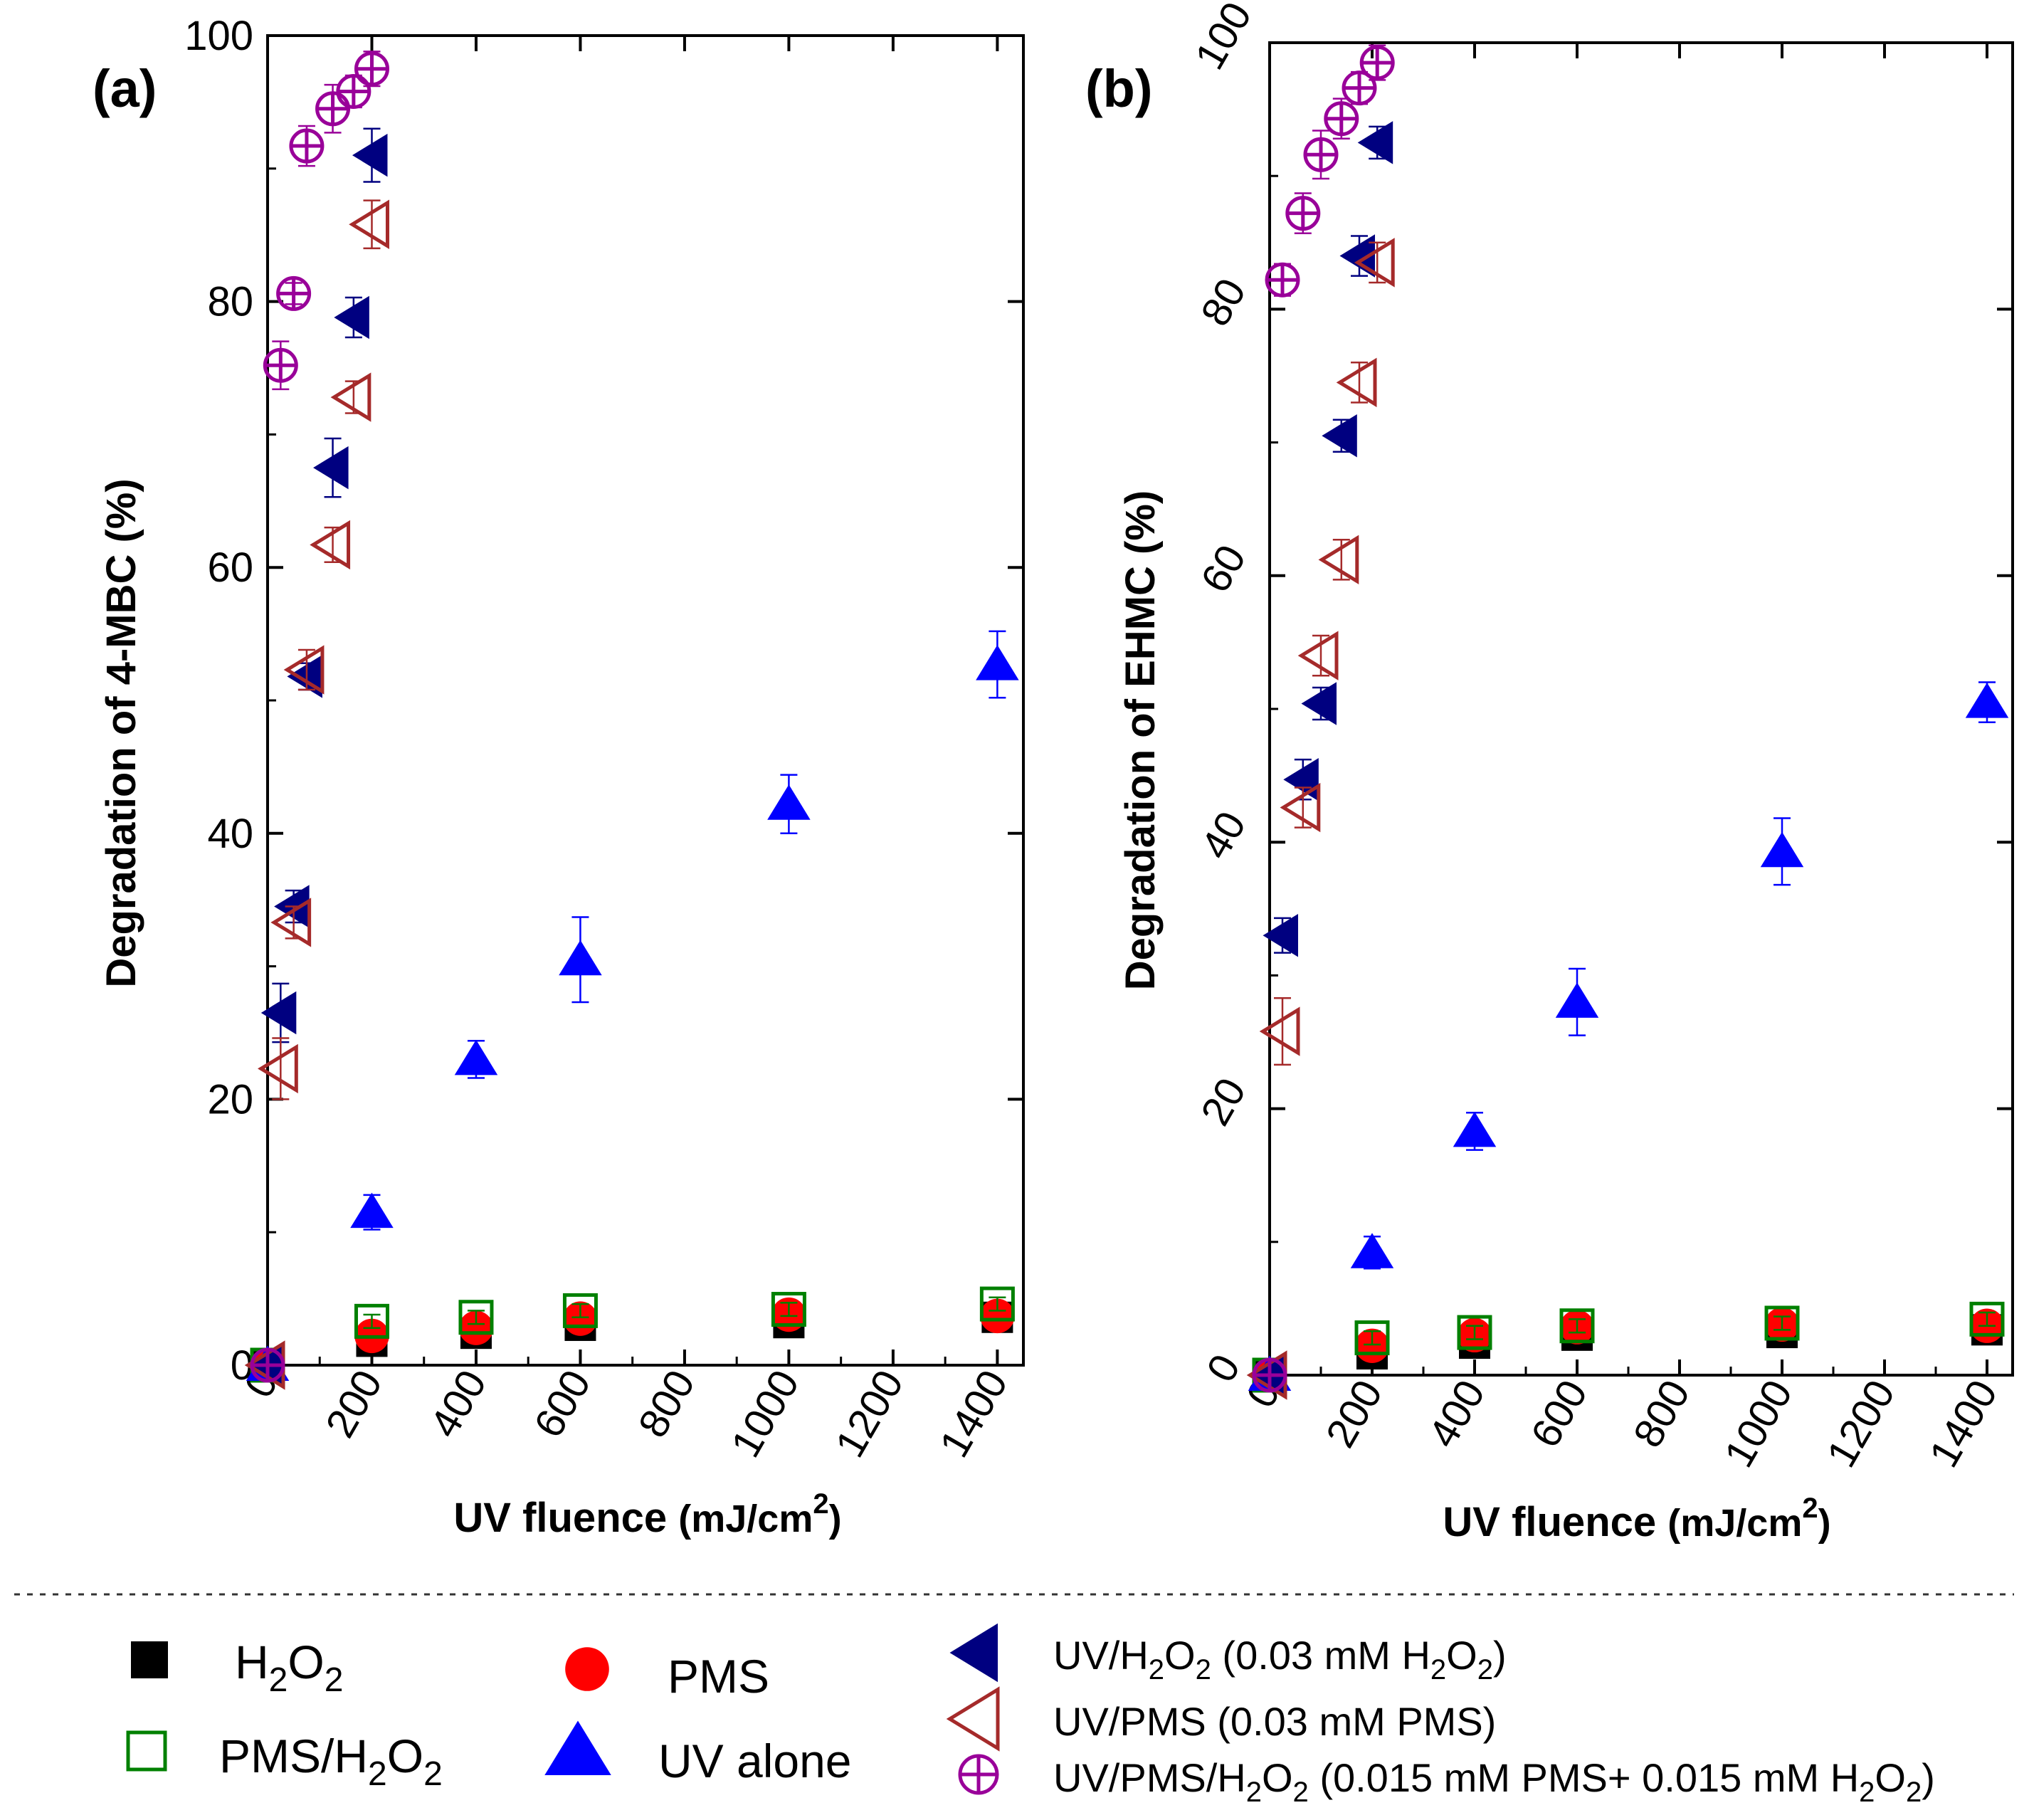 The height and width of the screenshot is (1820, 2029). Describe the element at coordinates (125, 88) in the screenshot. I see `panel-a-label: (a)` at that location.